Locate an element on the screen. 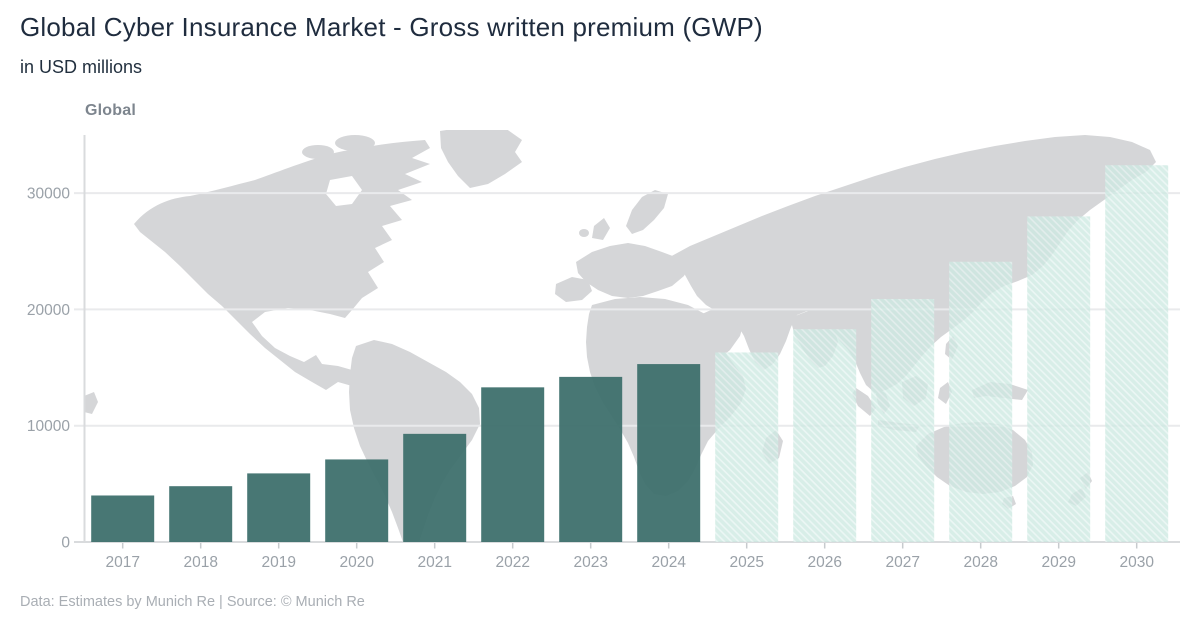 Image resolution: width=1200 pixels, height=618 pixels. bar-2026-estimate is located at coordinates (825, 435).